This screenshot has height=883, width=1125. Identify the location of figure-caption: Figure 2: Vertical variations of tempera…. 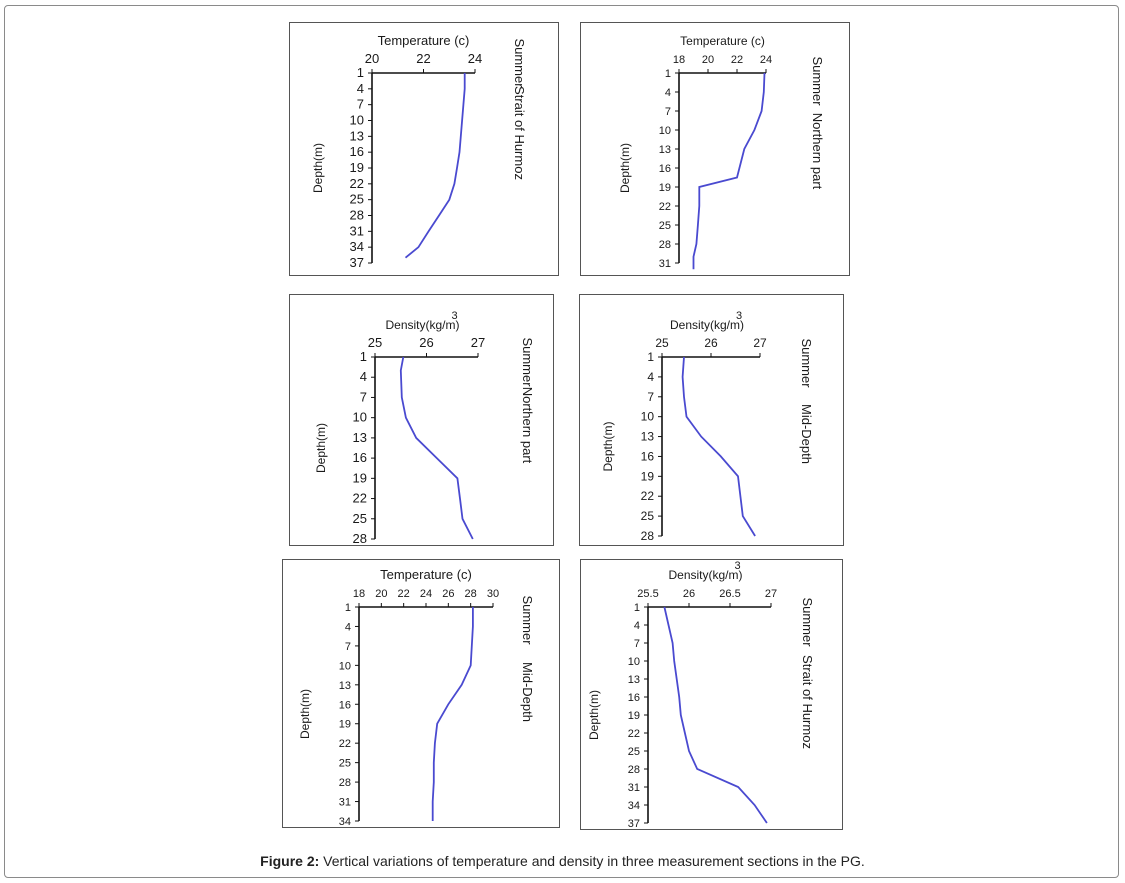
(562, 861).